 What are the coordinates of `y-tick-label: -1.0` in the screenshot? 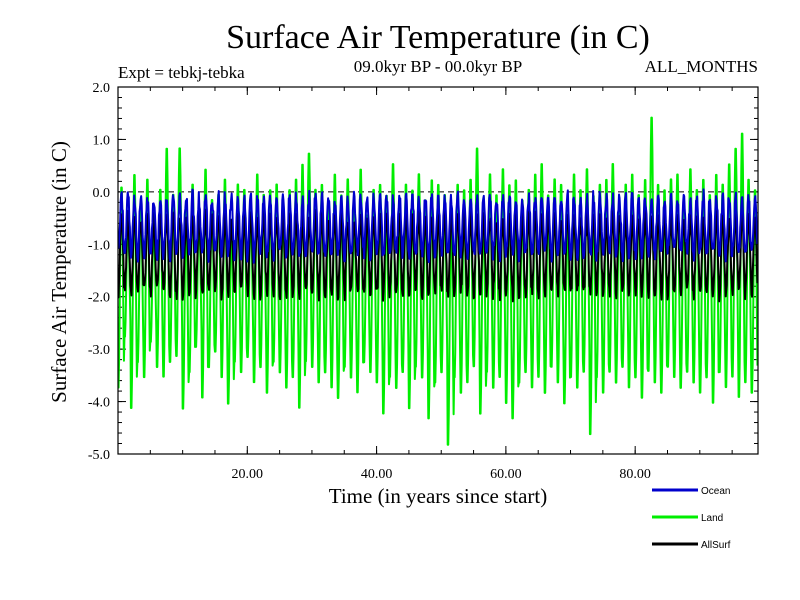 It's located at (99, 245).